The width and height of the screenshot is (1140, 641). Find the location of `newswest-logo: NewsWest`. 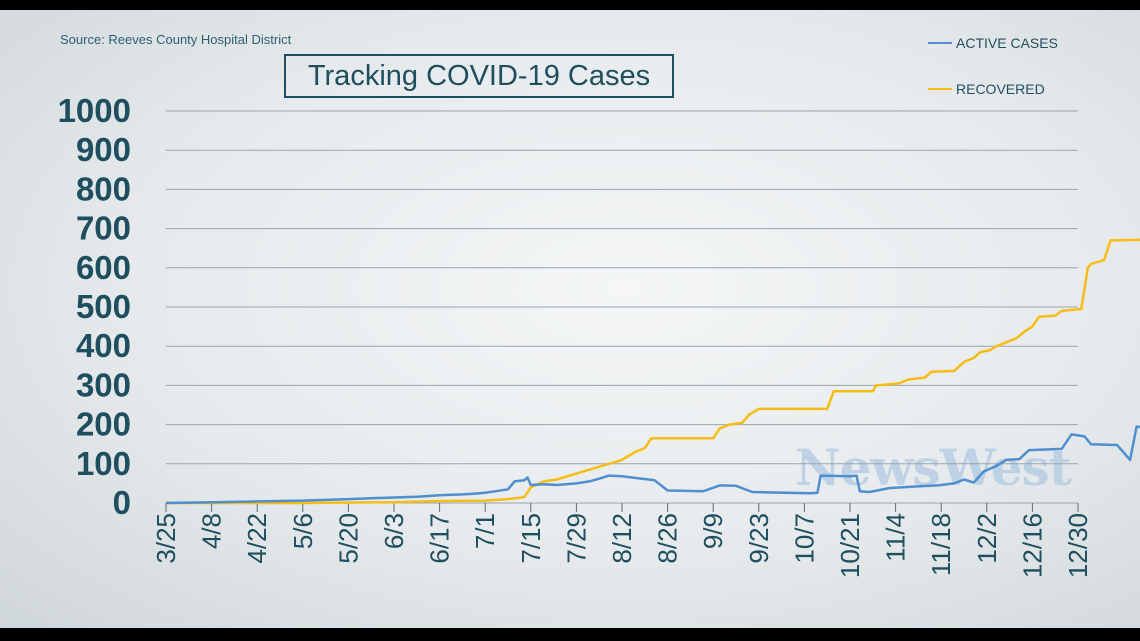

newswest-logo: NewsWest is located at coordinates (933, 467).